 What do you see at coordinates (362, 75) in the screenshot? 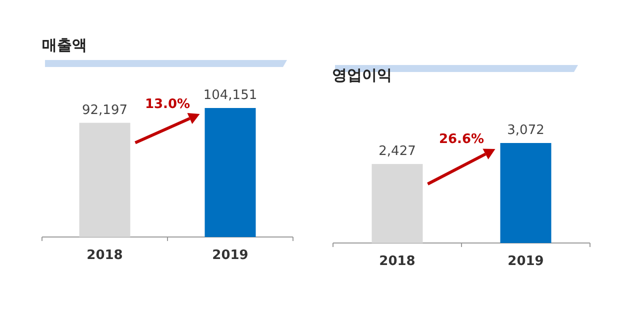
I see `chart-title: 영업이익` at bounding box center [362, 75].